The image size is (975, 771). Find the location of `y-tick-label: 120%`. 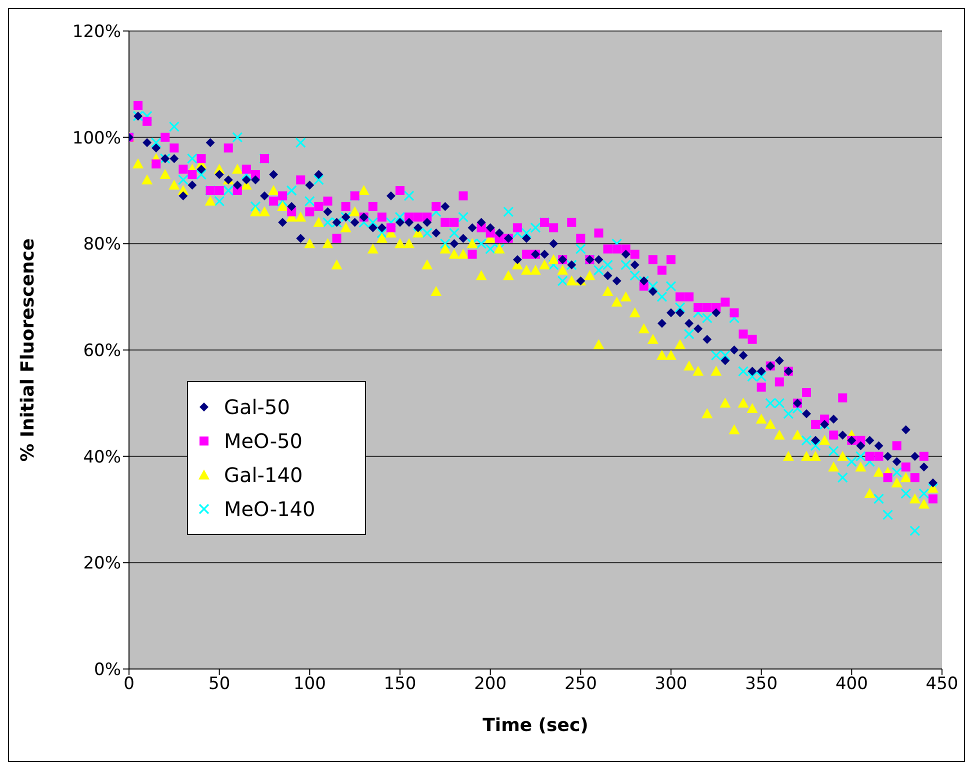

y-tick-label: 120% is located at coordinates (96, 32).